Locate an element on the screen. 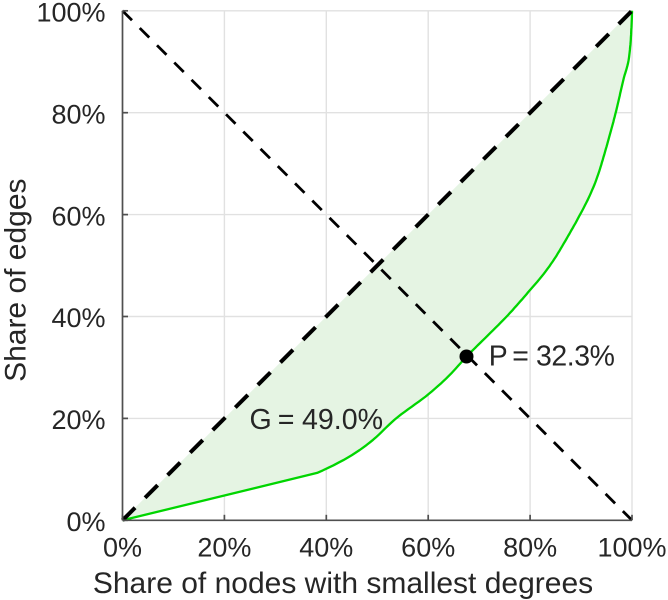  svg-text:Share of nodes with smallest d: Share of nodes with smallest degrees is located at coordinates (343, 583).